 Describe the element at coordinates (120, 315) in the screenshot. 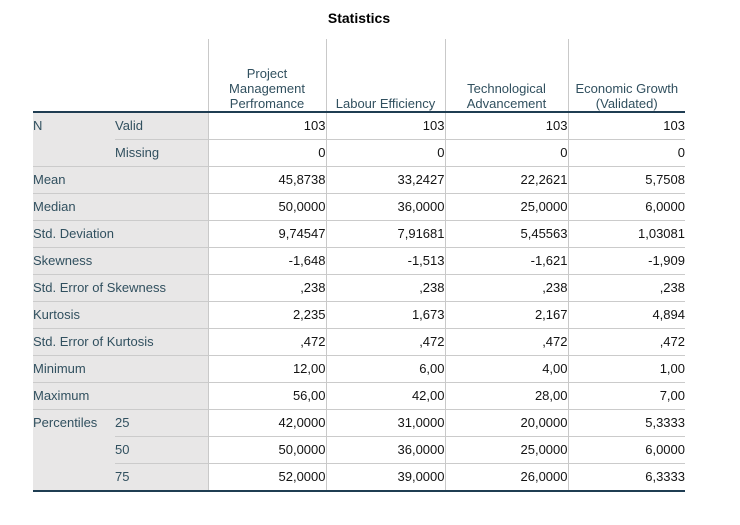

I see `row-label: Kurtosis` at that location.